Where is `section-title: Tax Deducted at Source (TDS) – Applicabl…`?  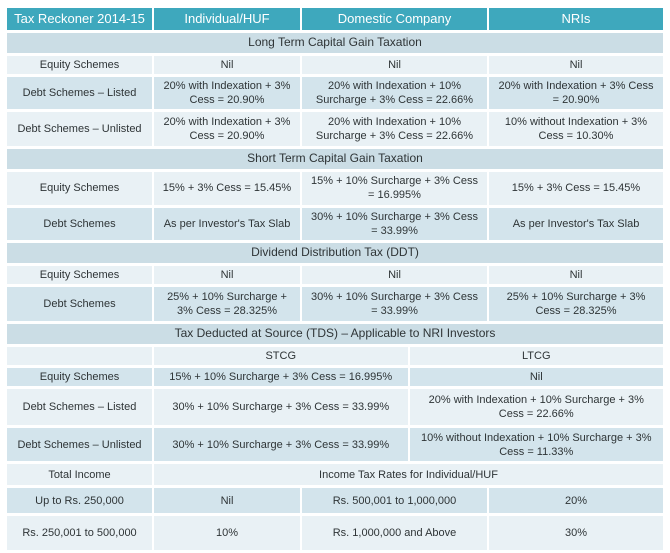
section-title: Tax Deducted at Source (TDS) – Applicabl… is located at coordinates (335, 334).